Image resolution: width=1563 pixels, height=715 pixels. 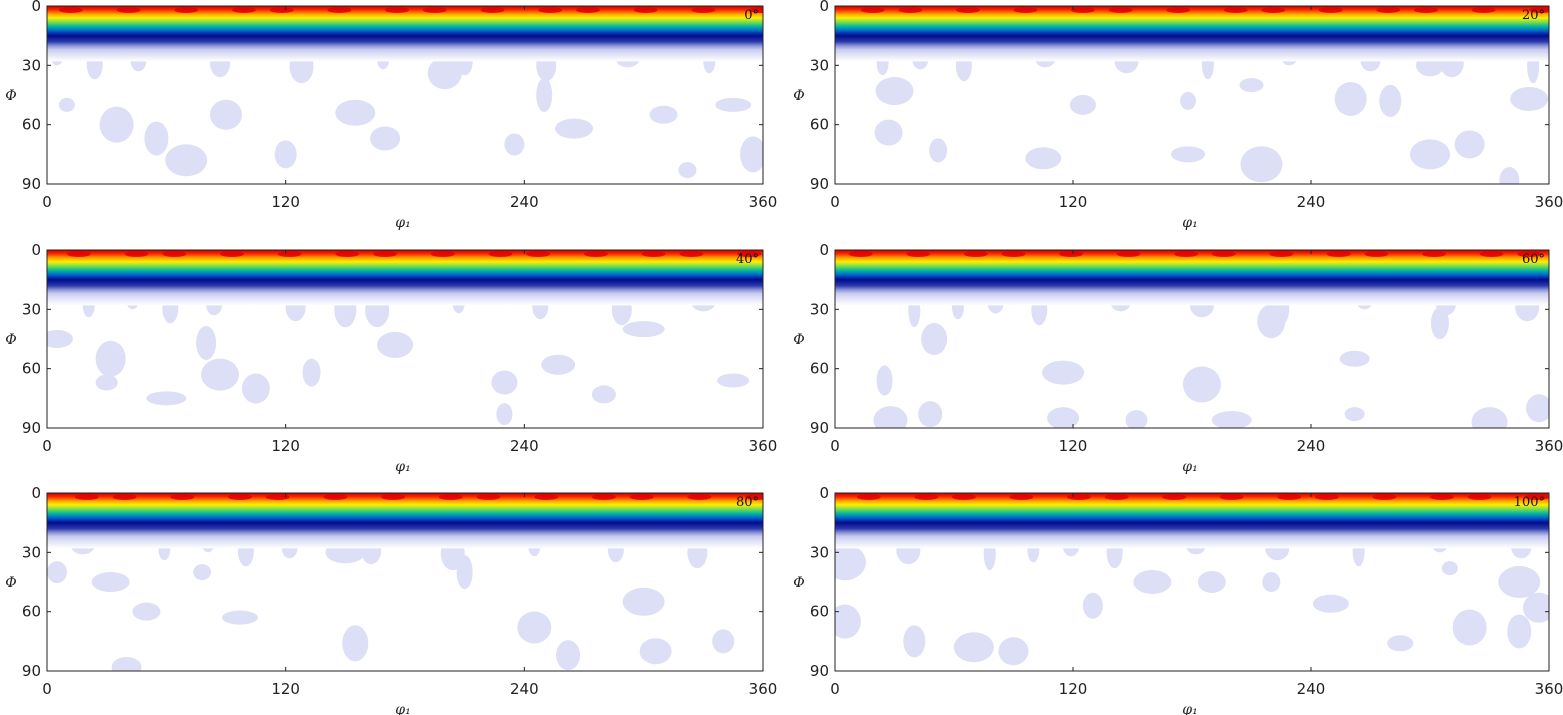 I want to click on section-label: 80°, so click(x=747, y=502).